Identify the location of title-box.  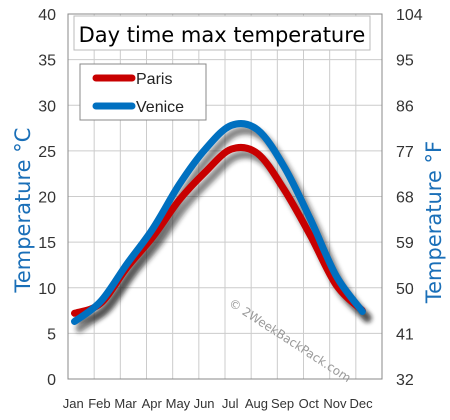
(222, 33).